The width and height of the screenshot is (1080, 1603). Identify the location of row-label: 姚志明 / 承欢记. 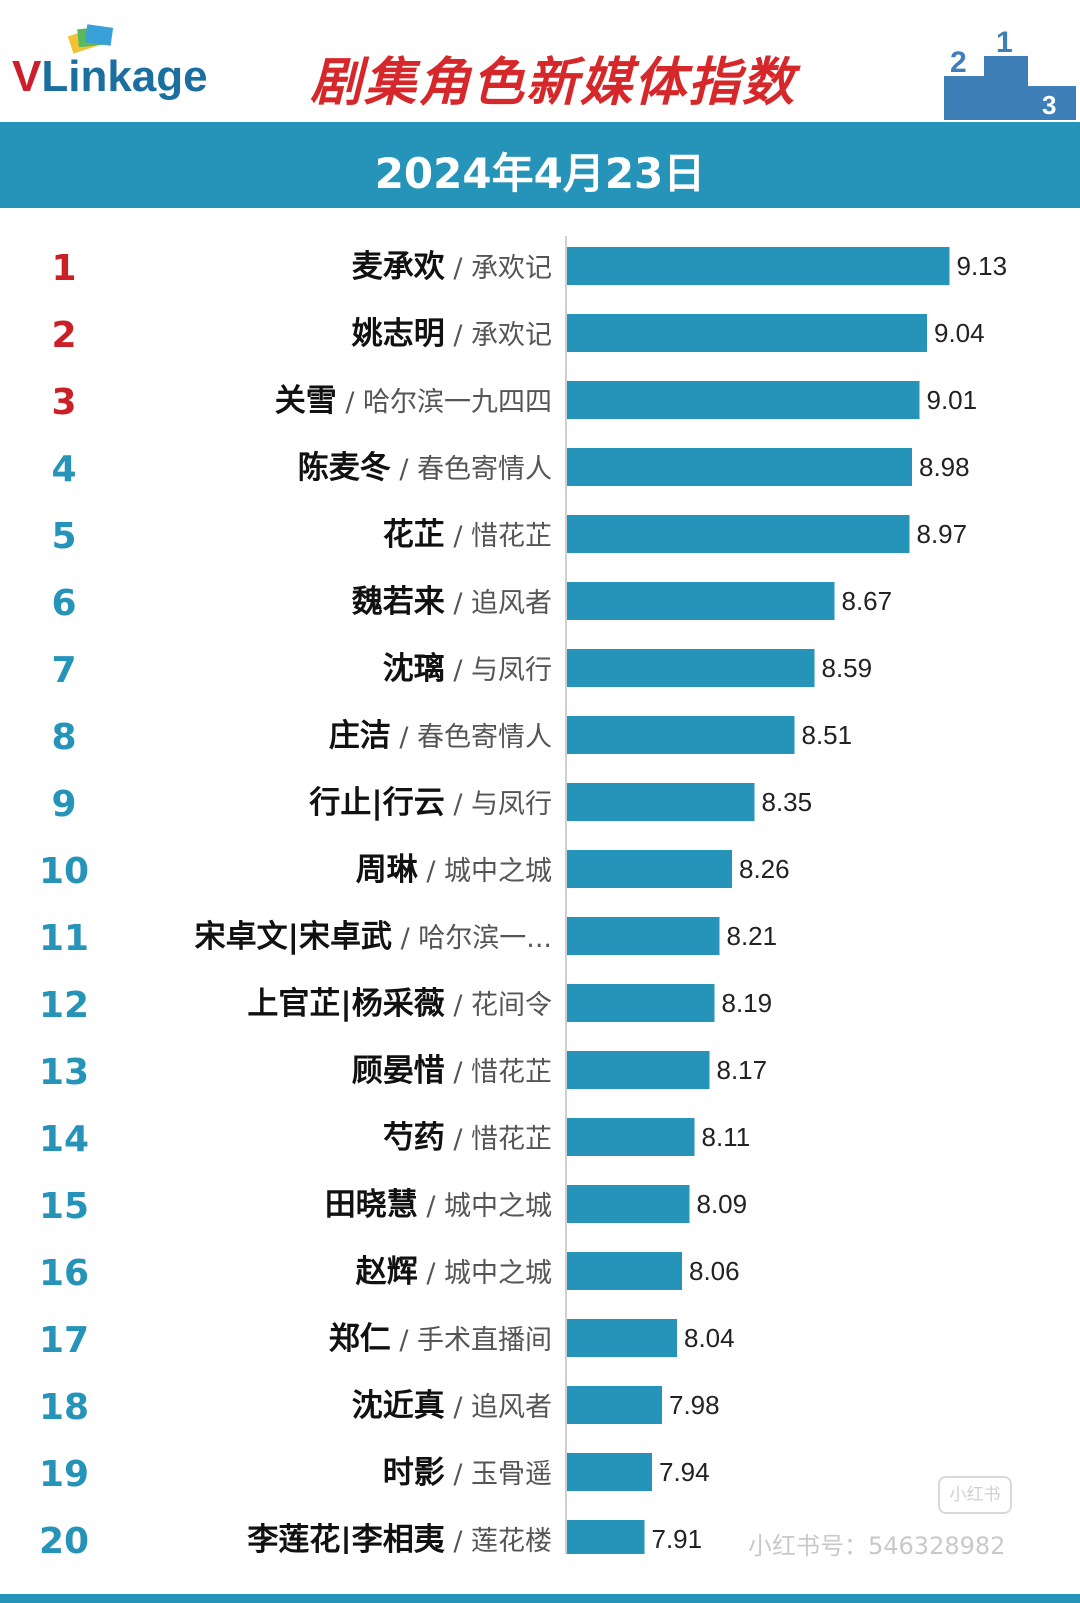
(451, 334).